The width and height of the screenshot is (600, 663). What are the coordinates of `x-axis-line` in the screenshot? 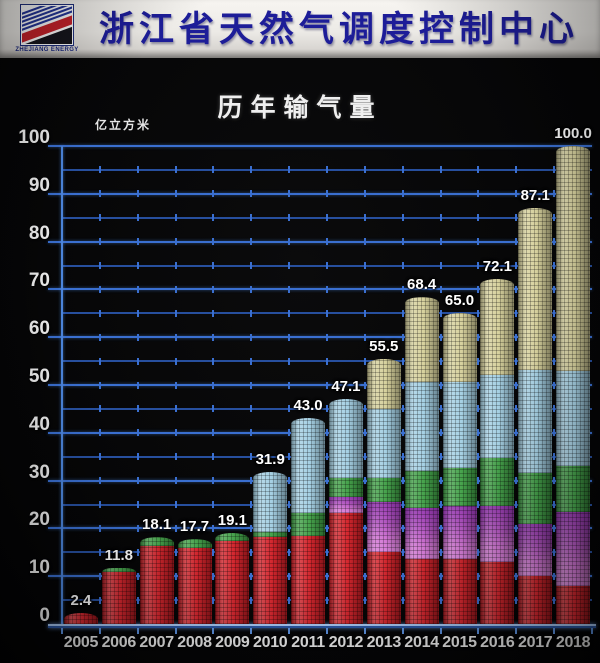 It's located at (322, 626).